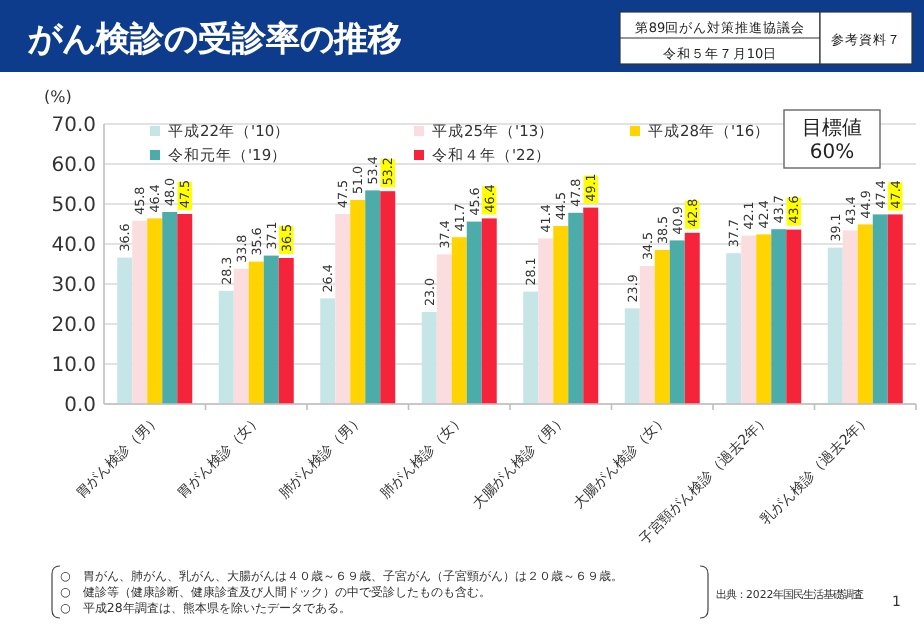 This screenshot has height=640, width=924. What do you see at coordinates (73, 286) in the screenshot?
I see `y-tick-label: 30.0` at bounding box center [73, 286].